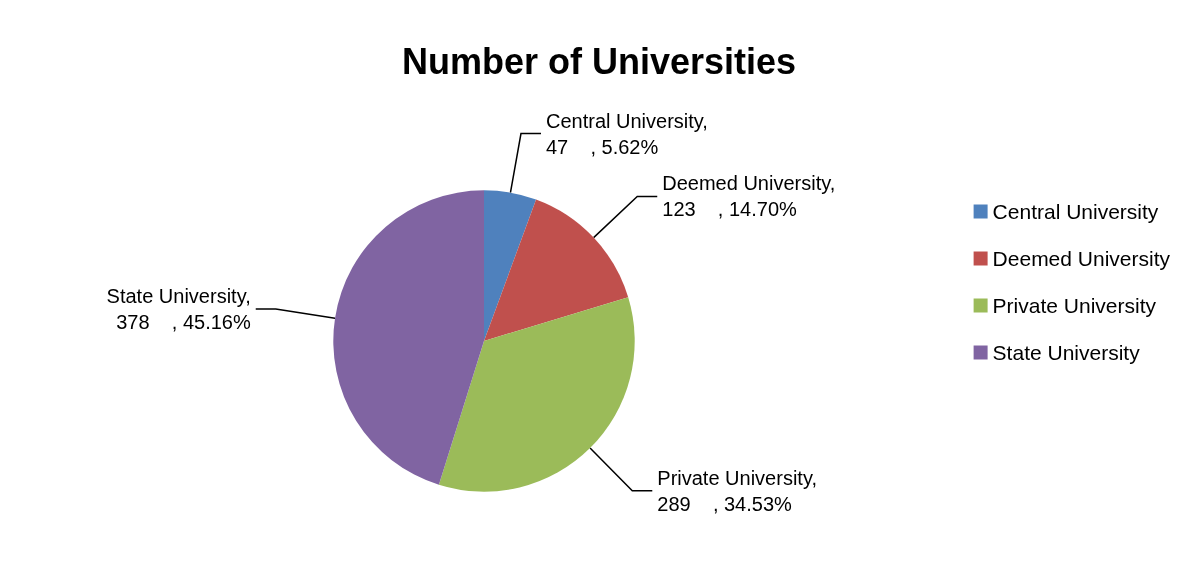  I want to click on text: 47 , 5.62%, so click(602, 146).